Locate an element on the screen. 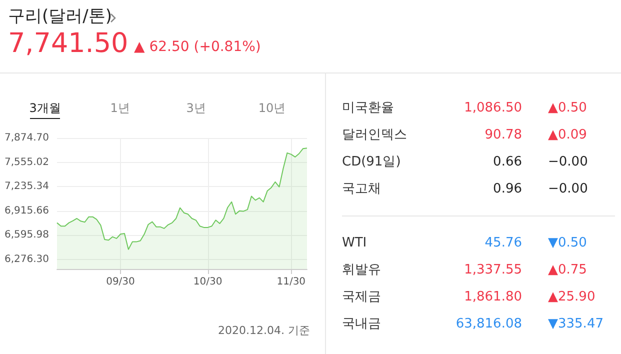 This screenshot has height=354, width=621. data-label: ▼335.47 is located at coordinates (576, 324).